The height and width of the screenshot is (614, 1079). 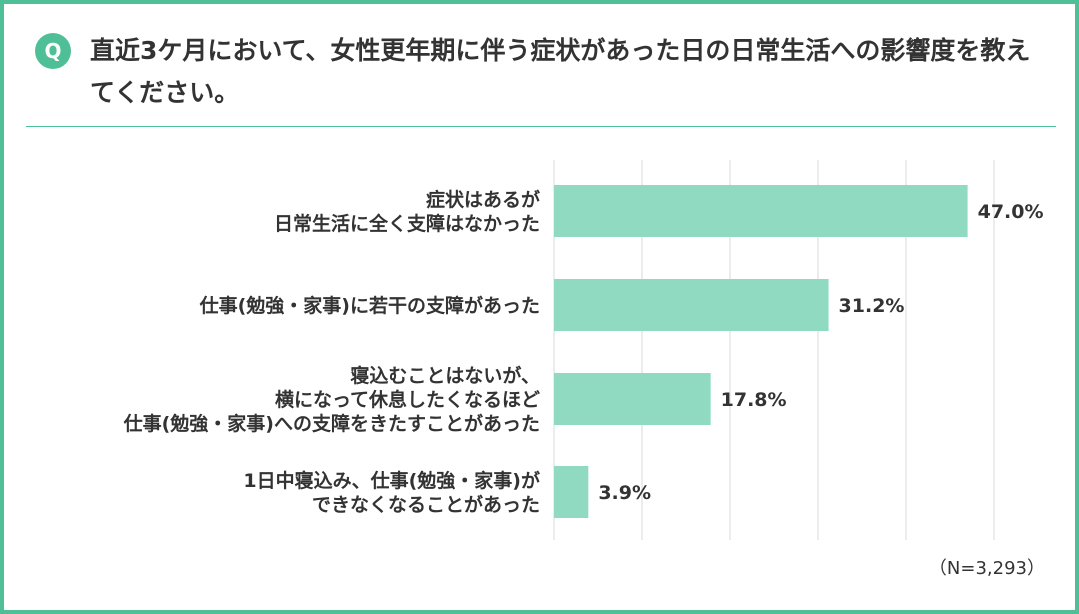 What do you see at coordinates (369, 305) in the screenshot?
I see `category-label: 仕事(勉強・家事)に若干の支障があった` at bounding box center [369, 305].